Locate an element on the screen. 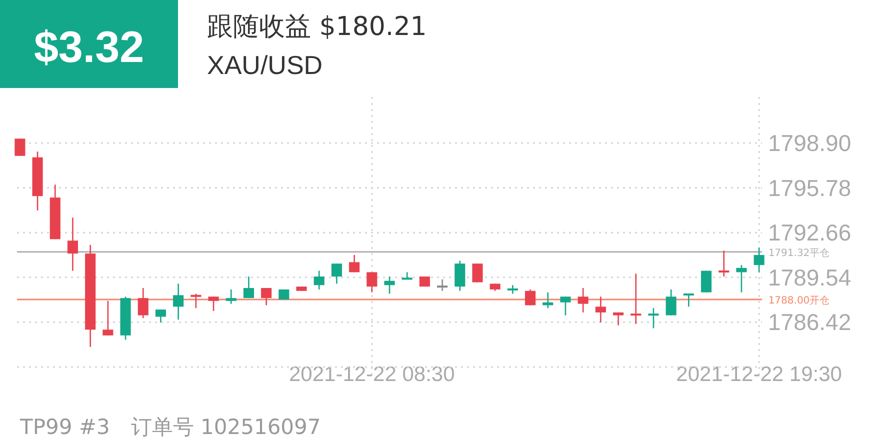  text: TP99 #3 订单号 102516097 is located at coordinates (170, 427).